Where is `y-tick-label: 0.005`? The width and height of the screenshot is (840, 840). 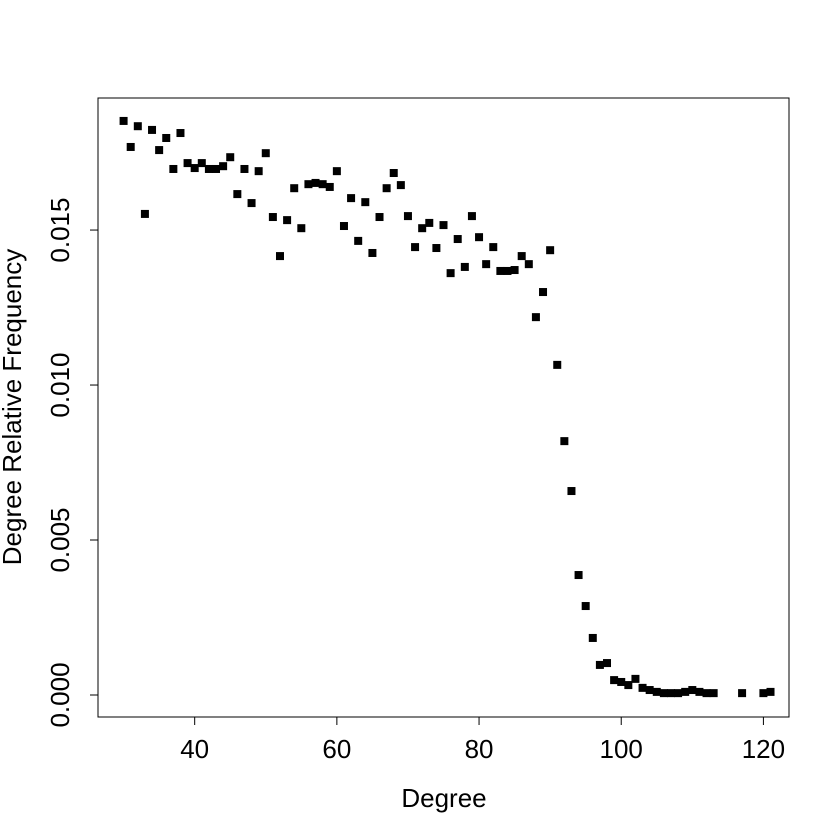
y-tick-label: 0.005 is located at coordinates (60, 539).